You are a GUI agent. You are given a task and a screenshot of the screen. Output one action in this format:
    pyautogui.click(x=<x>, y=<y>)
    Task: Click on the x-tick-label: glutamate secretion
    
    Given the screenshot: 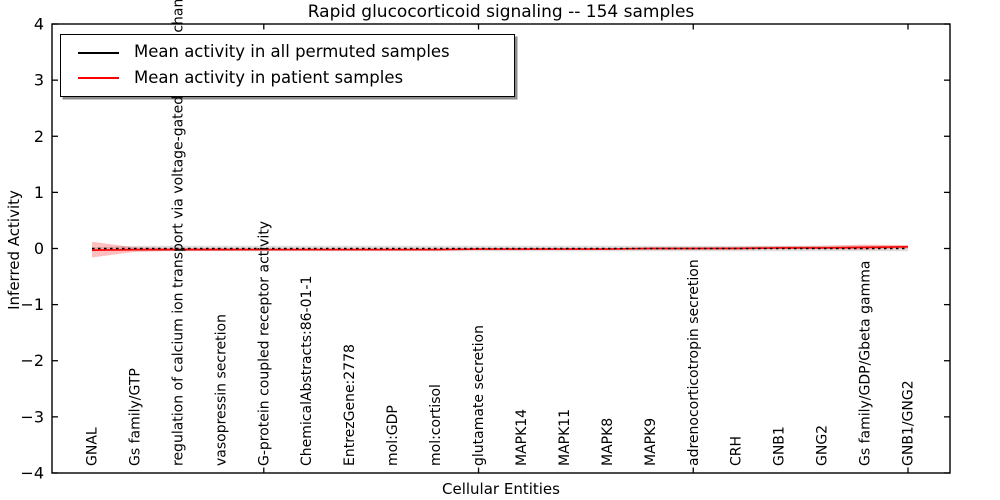 What is the action you would take?
    pyautogui.click(x=479, y=395)
    